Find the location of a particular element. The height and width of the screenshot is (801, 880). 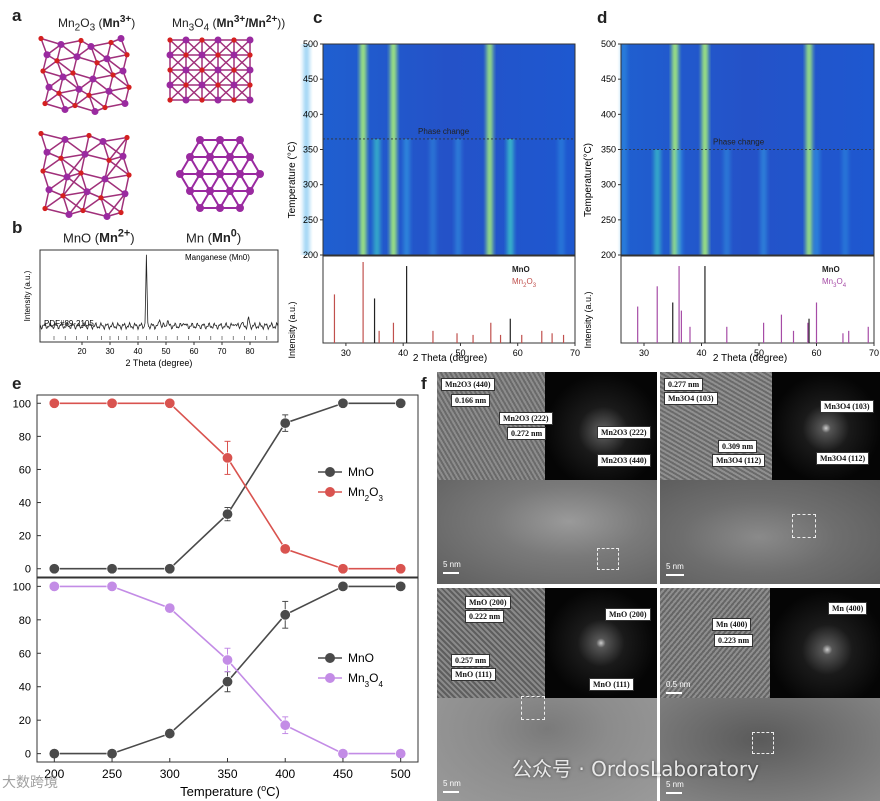

panel-d-xtick-label: 50 is located at coordinates (759, 353).